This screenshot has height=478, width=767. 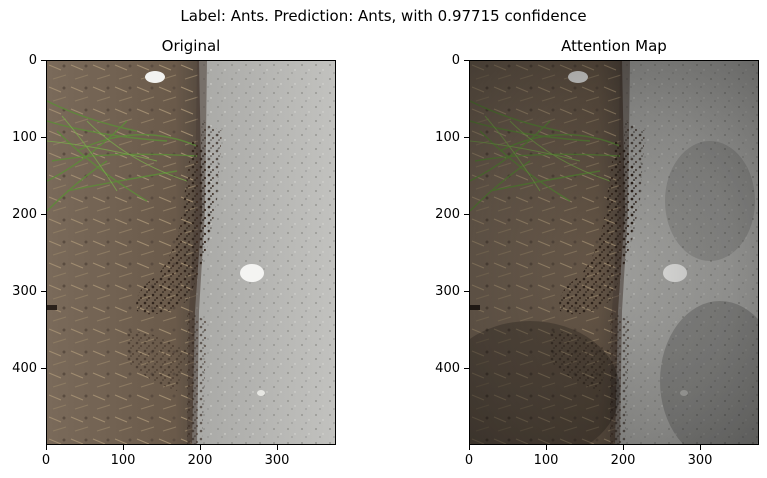 I want to click on panel-title-original: Original, so click(x=191, y=46).